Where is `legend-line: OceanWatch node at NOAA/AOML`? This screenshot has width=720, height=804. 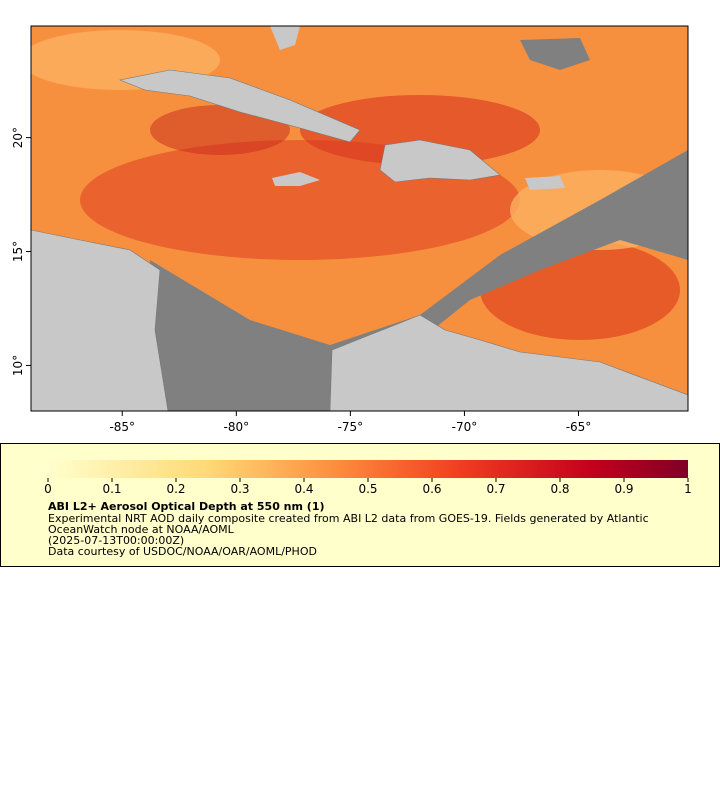 legend-line: OceanWatch node at NOAA/AOML is located at coordinates (141, 529).